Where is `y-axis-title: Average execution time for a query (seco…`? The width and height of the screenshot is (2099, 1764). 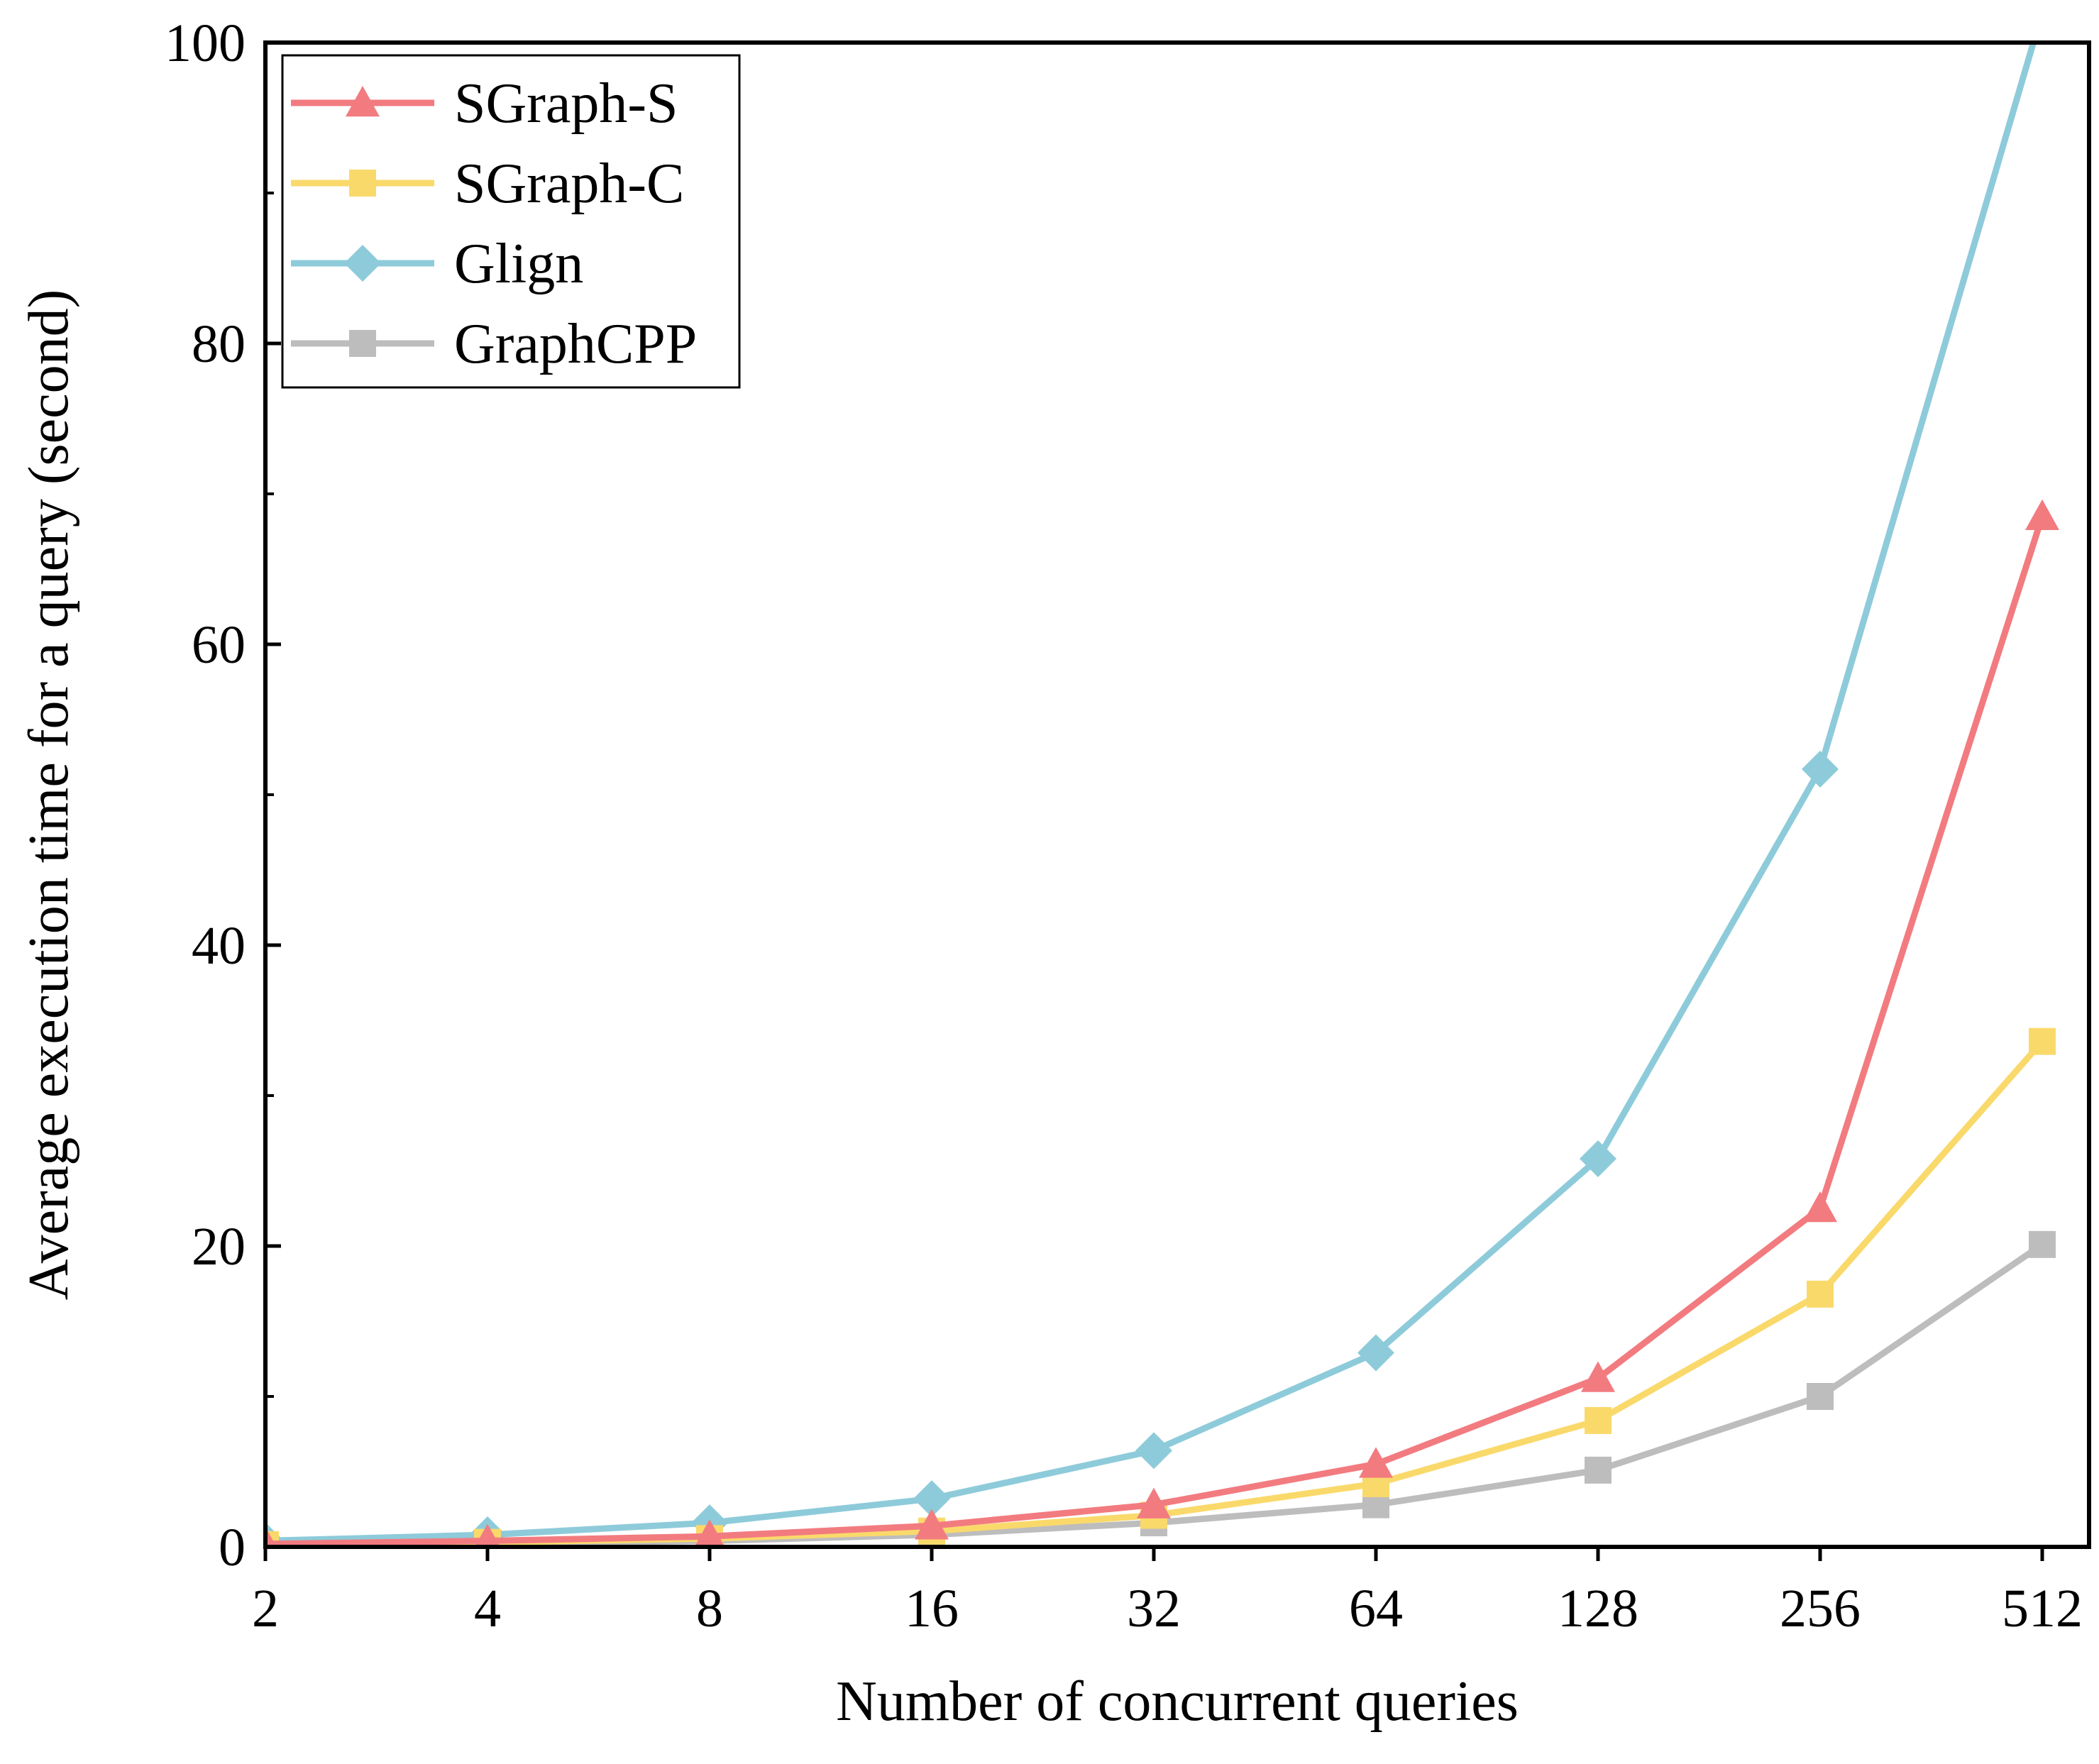 y-axis-title: Average execution time for a query (seco… is located at coordinates (49, 795).